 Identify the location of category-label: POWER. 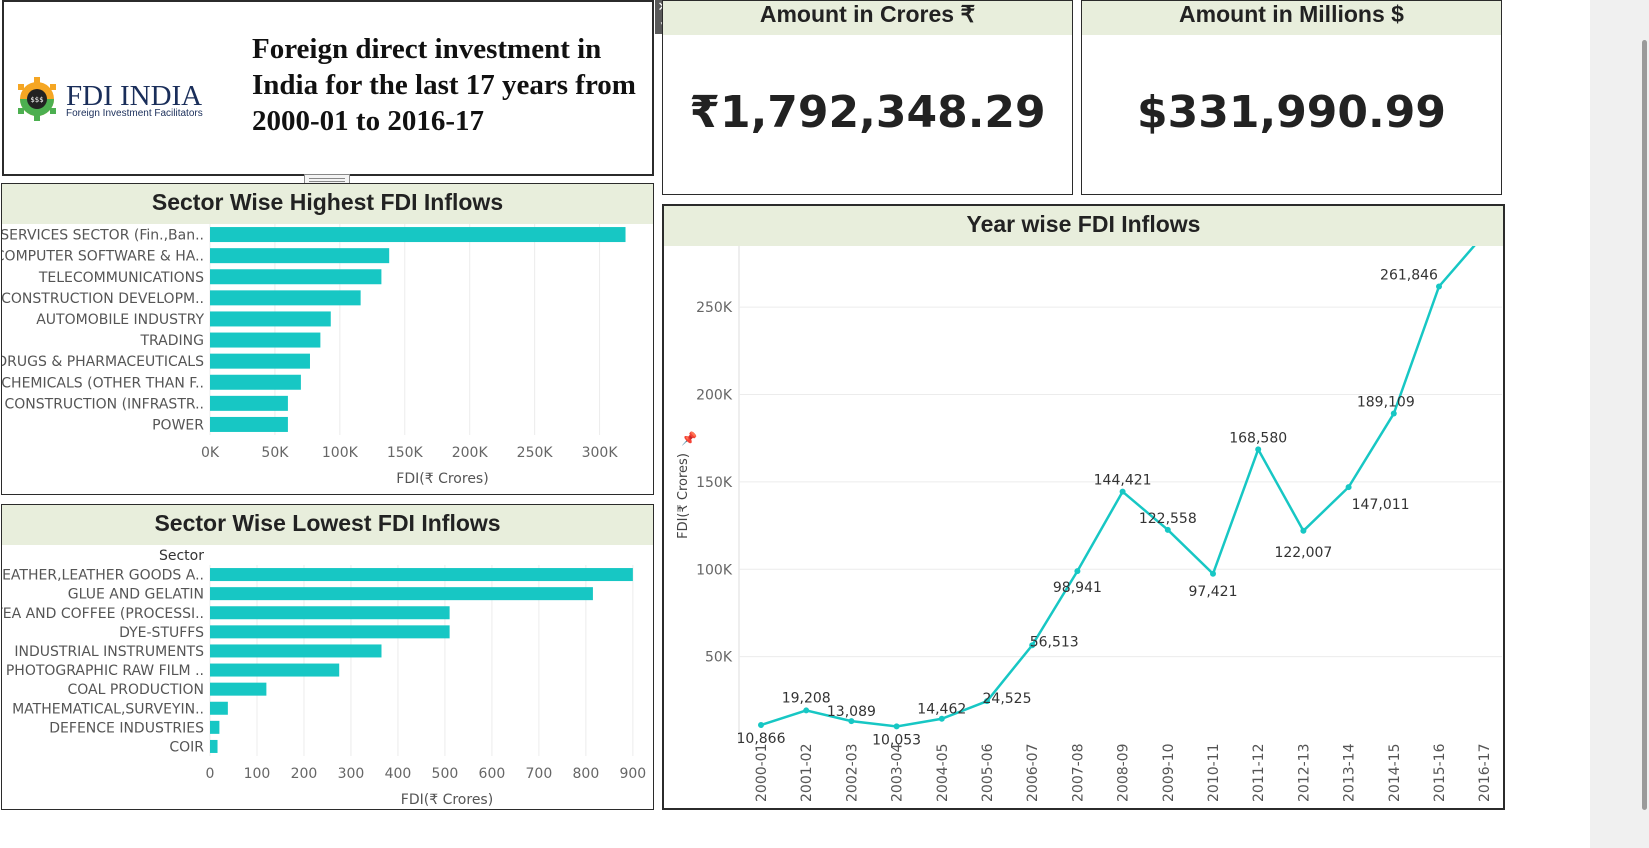
(178, 425).